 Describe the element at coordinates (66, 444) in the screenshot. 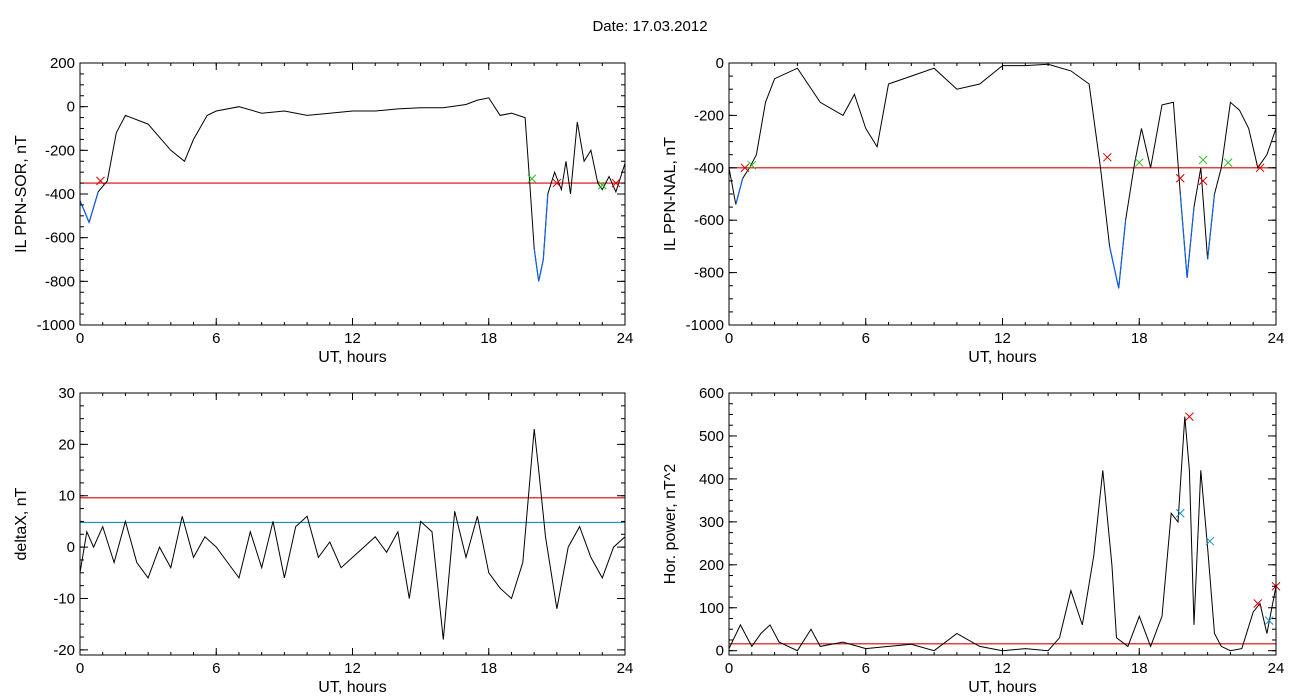

I see `y-tick-label: 20` at that location.